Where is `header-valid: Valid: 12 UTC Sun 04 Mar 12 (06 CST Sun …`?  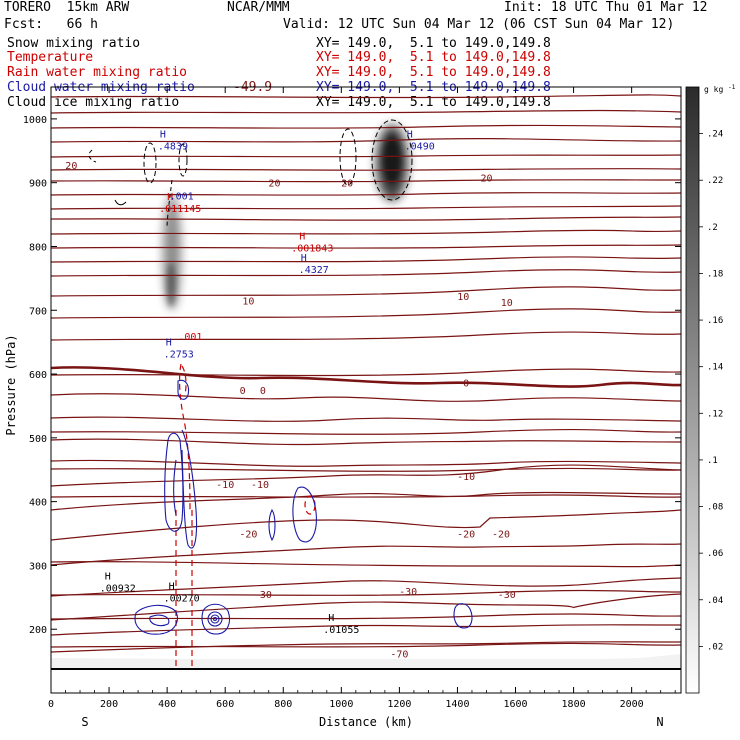
header-valid: Valid: 12 UTC Sun 04 Mar 12 (06 CST Sun … is located at coordinates (479, 24).